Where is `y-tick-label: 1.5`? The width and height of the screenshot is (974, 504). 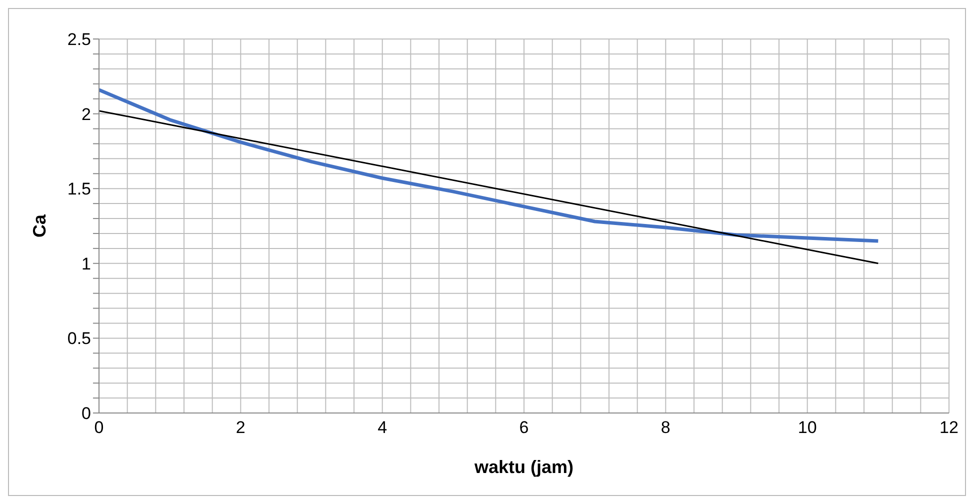
y-tick-label: 1.5 is located at coordinates (79, 189).